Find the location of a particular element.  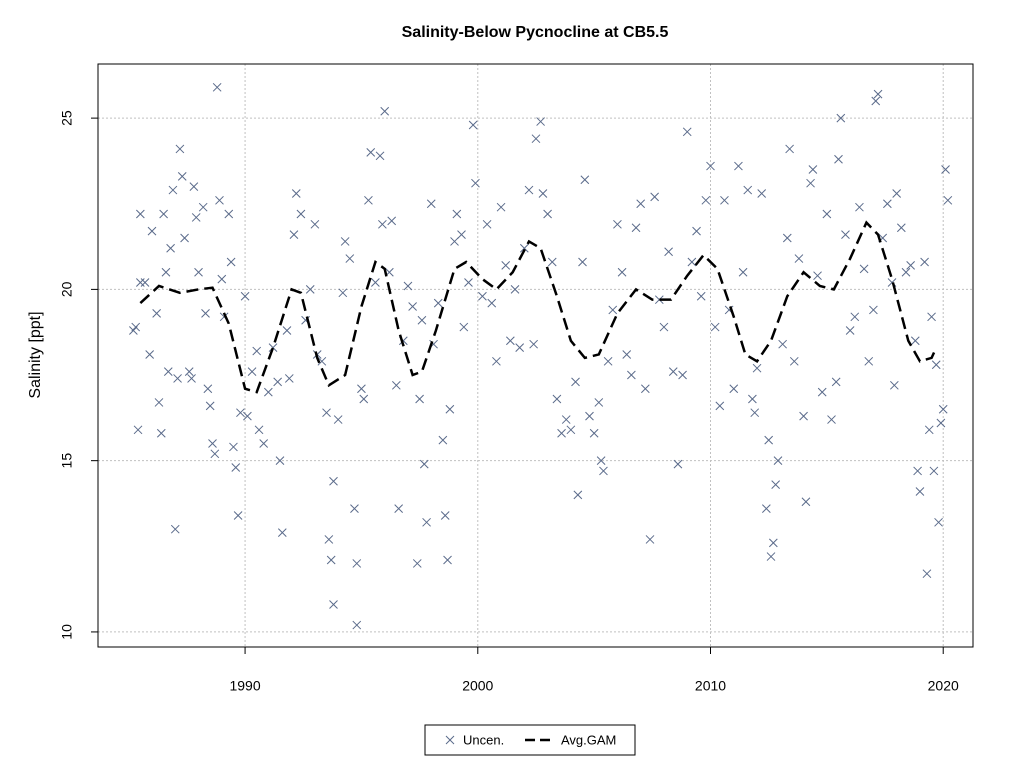

y-tick-label: 15 is located at coordinates (67, 461).